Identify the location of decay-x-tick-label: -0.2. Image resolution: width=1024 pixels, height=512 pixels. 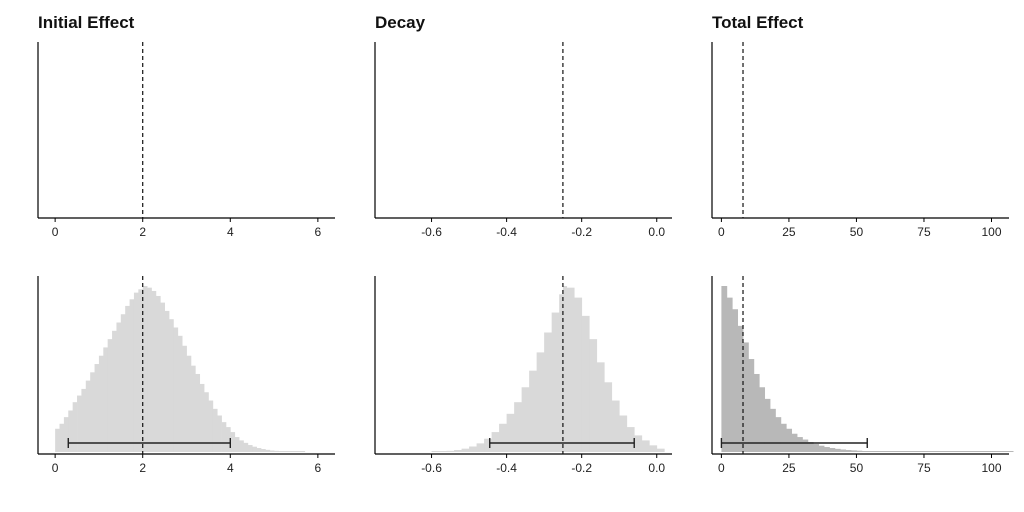
(581, 468).